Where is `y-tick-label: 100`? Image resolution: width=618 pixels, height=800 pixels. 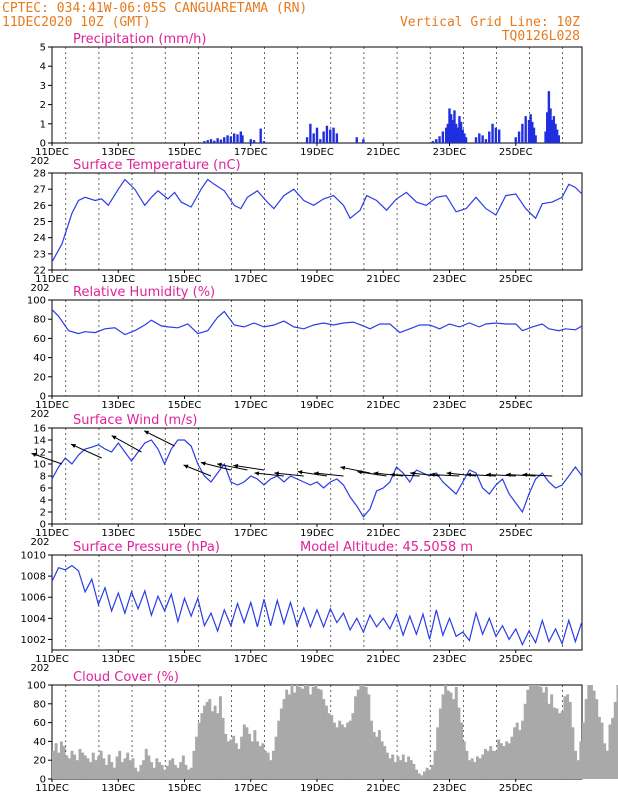
y-tick-label: 100 is located at coordinates (36, 301).